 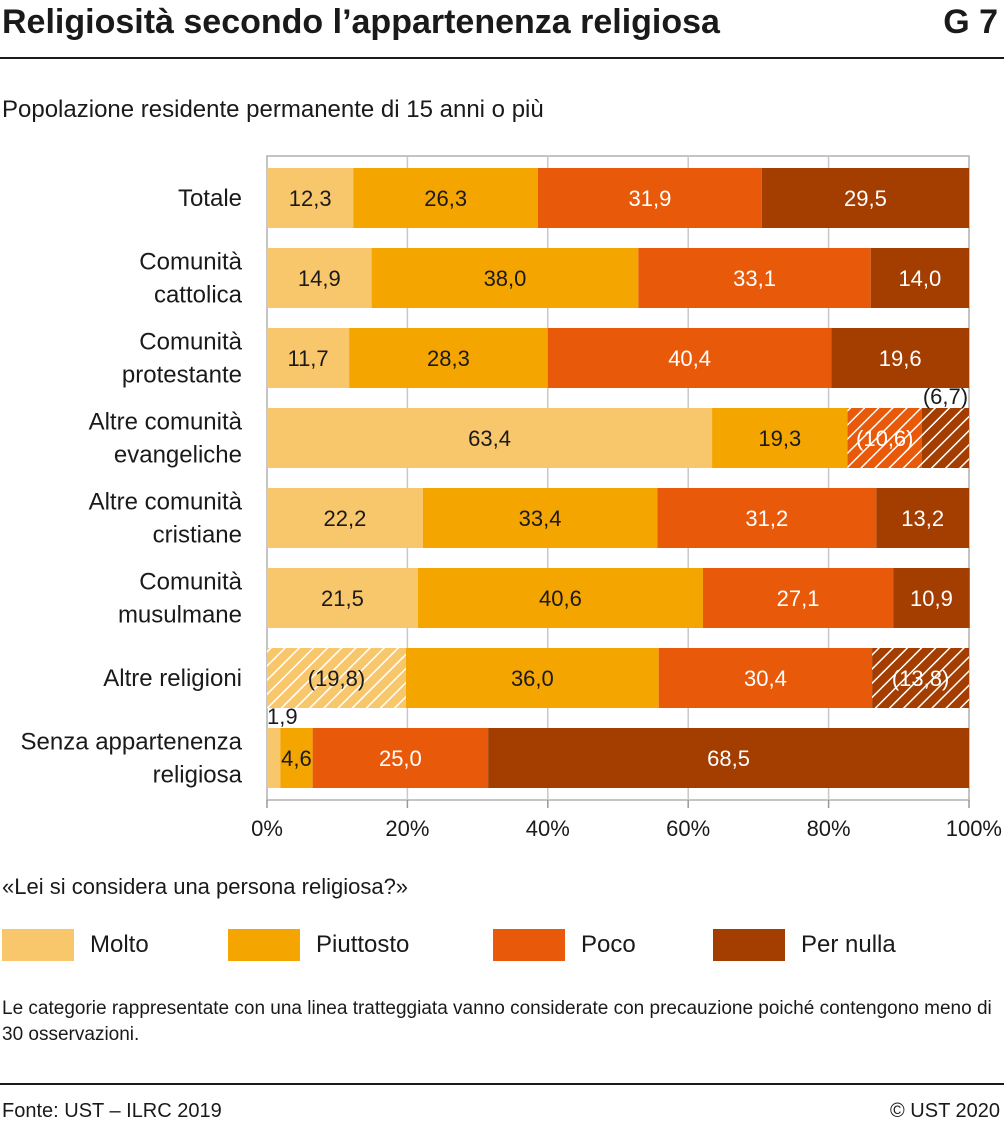 I want to click on data-label: 28,3, so click(x=448, y=358).